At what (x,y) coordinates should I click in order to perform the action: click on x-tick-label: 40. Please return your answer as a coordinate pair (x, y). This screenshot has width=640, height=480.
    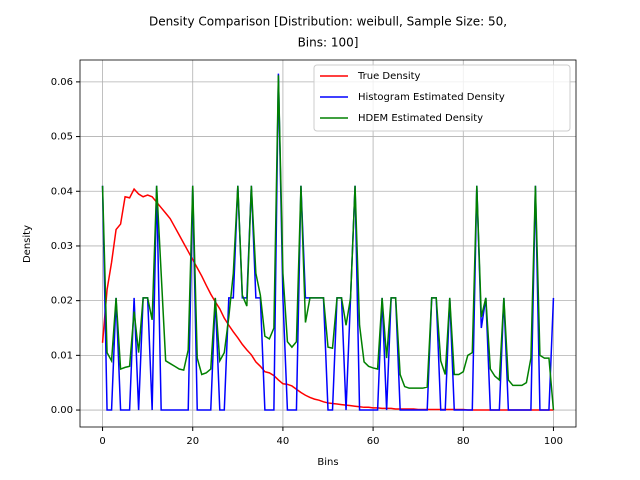
    Looking at the image, I should click on (283, 441).